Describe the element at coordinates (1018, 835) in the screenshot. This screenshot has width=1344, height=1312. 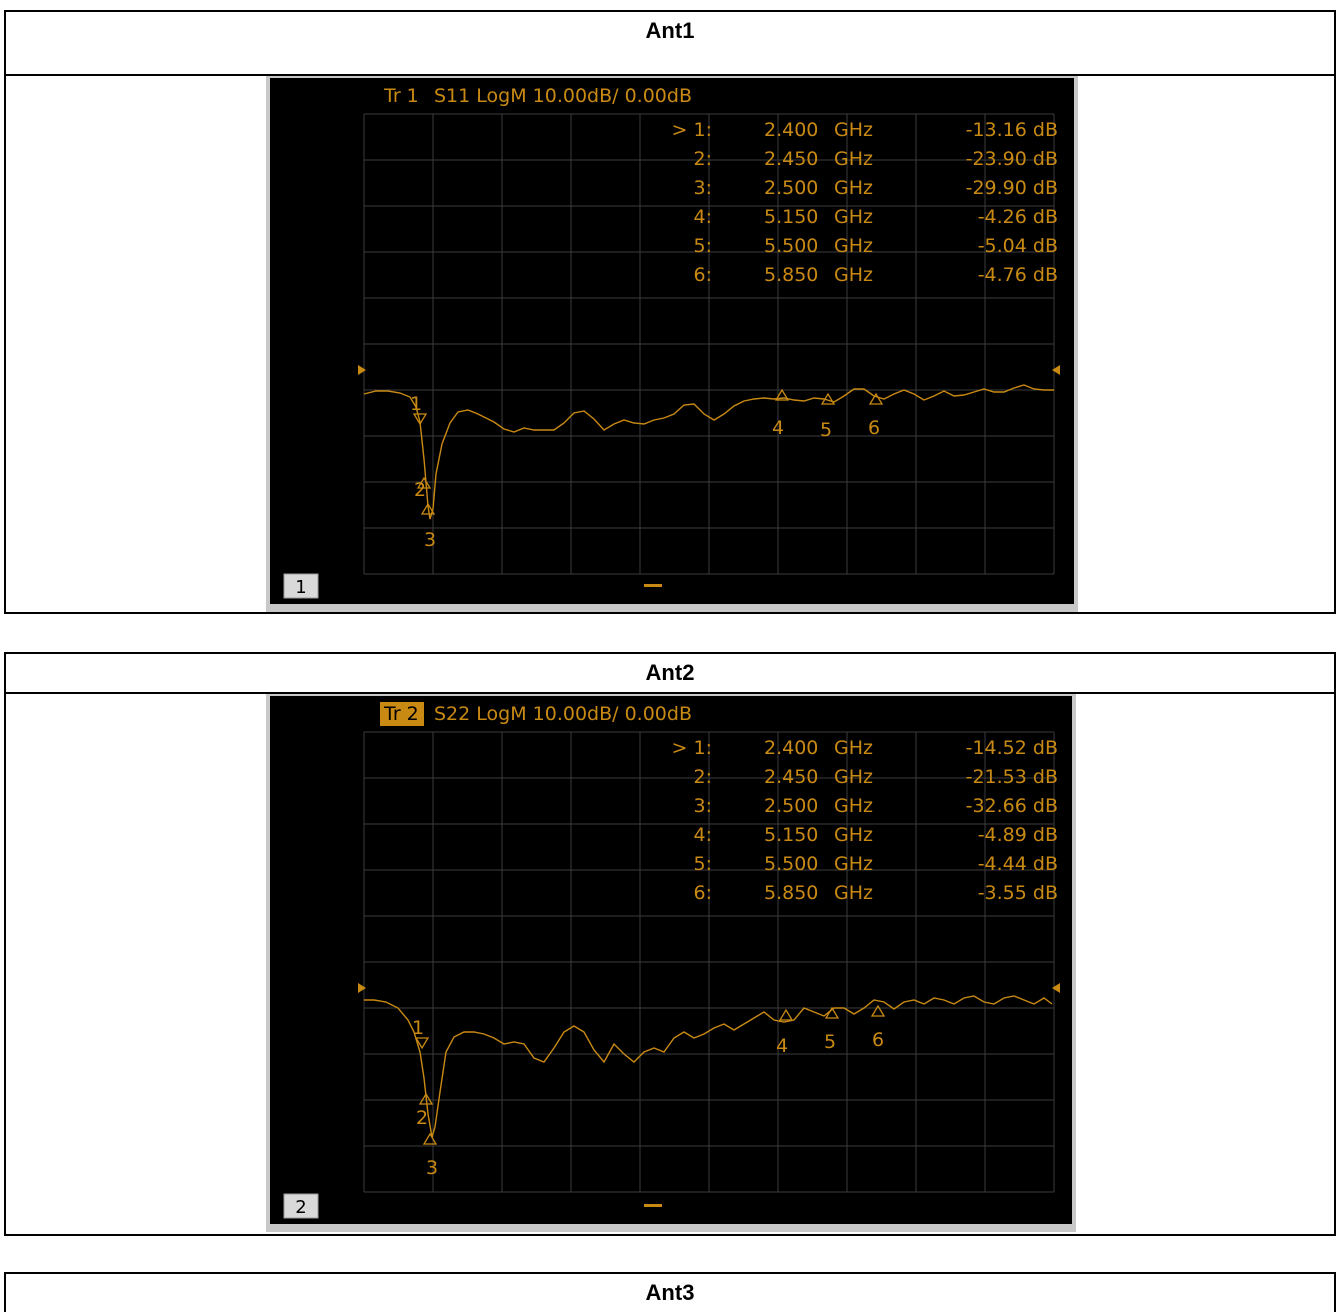
I see `marker-table-value: -4.89 dB` at that location.